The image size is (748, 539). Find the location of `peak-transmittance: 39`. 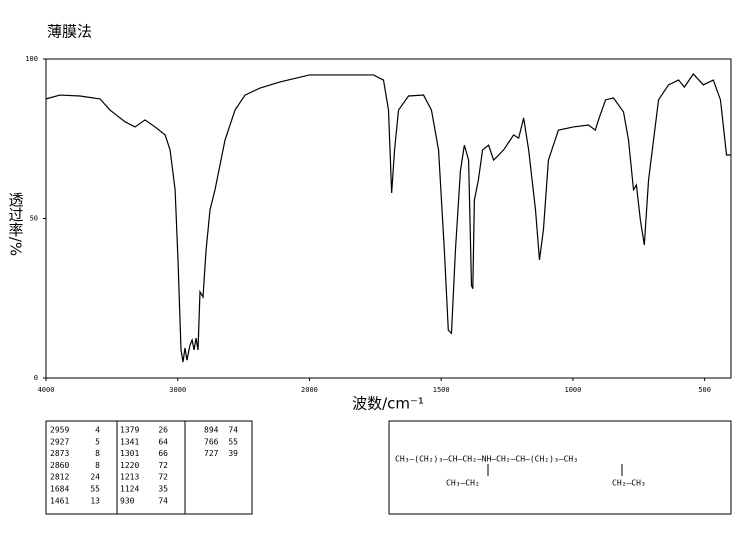

peak-transmittance: 39 is located at coordinates (233, 453).